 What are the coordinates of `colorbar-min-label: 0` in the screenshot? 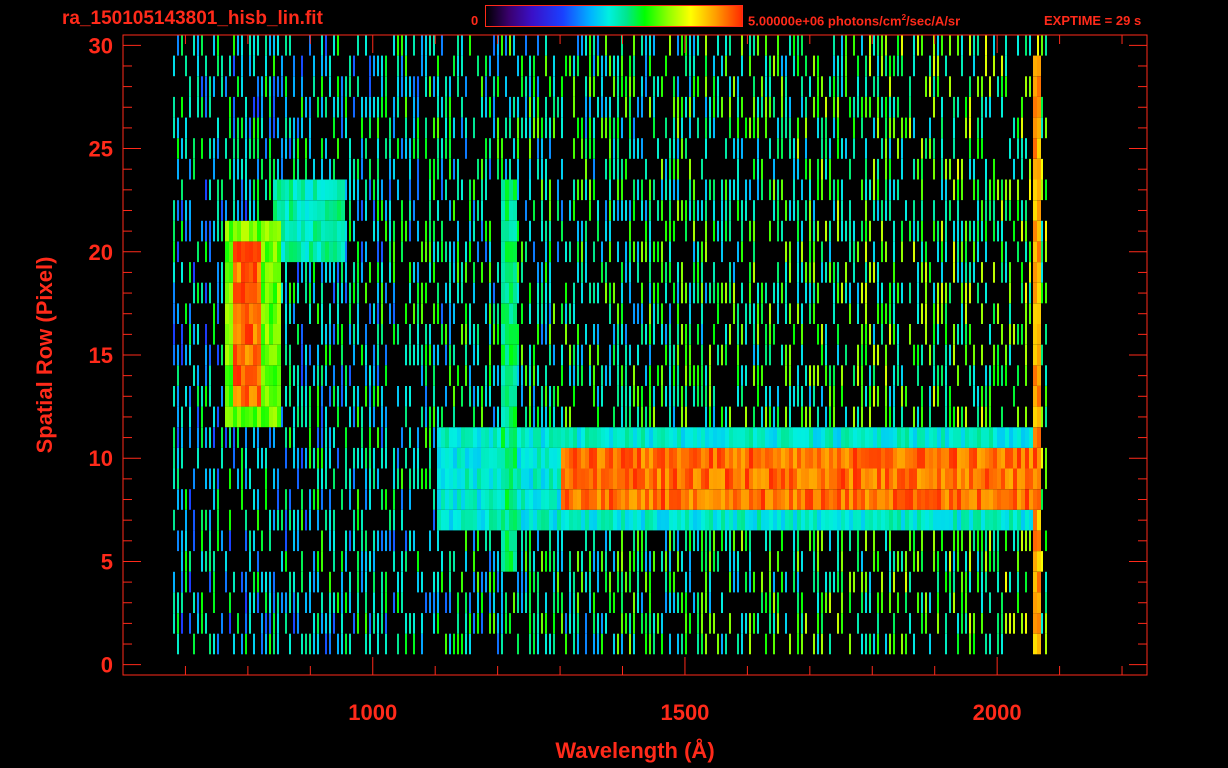 It's located at (475, 20).